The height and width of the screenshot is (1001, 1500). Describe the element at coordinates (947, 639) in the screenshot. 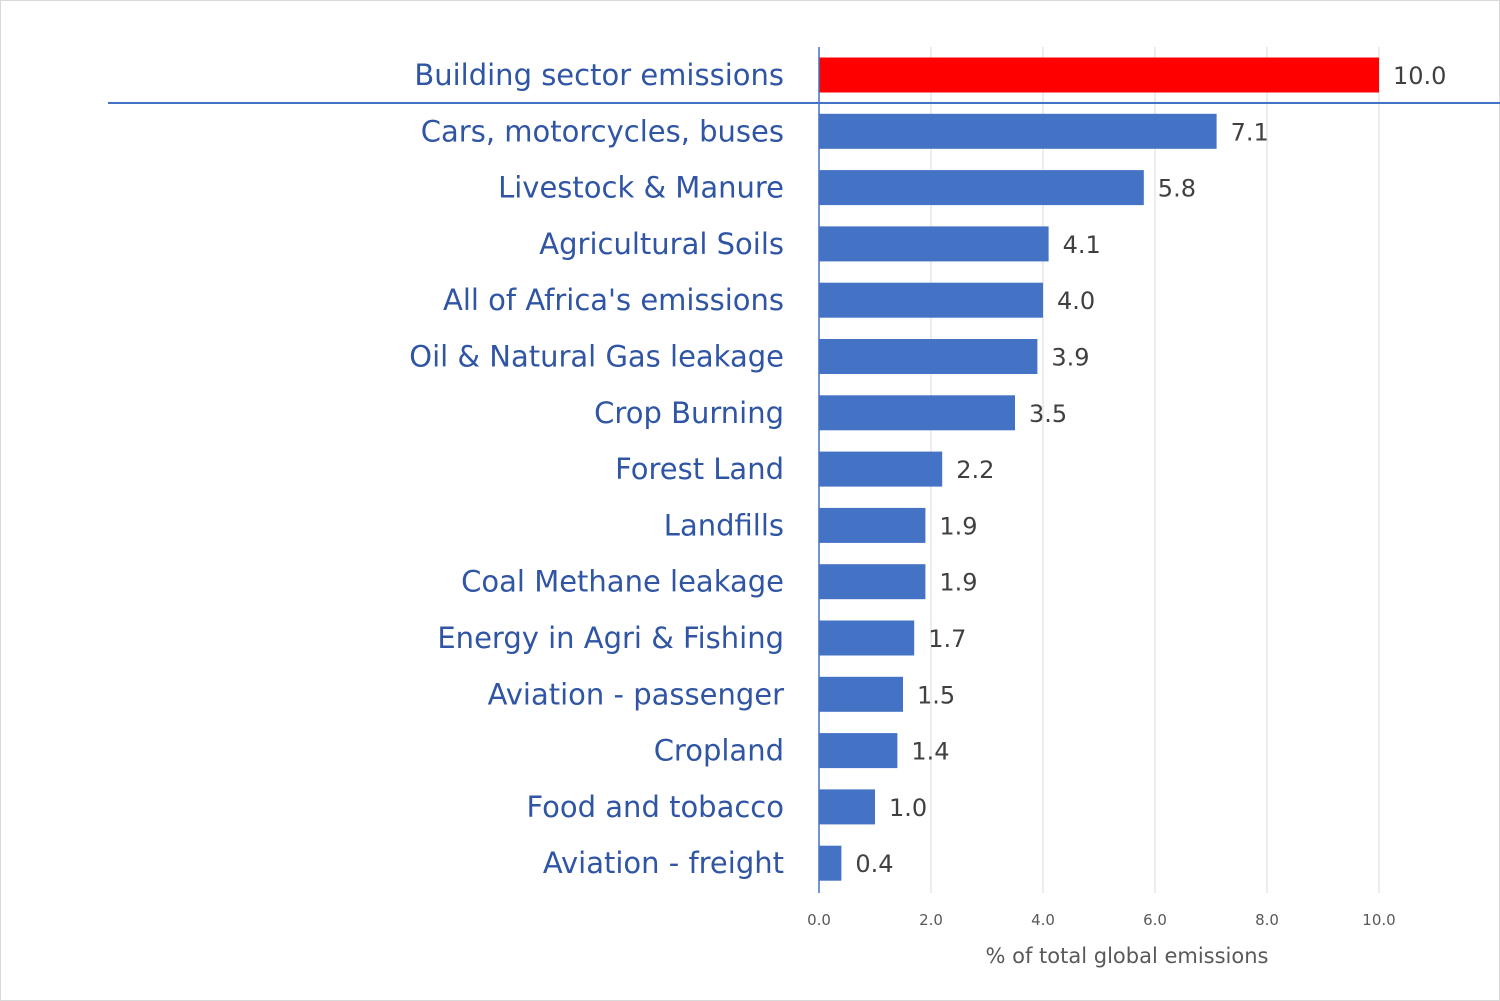

I see `value-label: 1.7` at that location.